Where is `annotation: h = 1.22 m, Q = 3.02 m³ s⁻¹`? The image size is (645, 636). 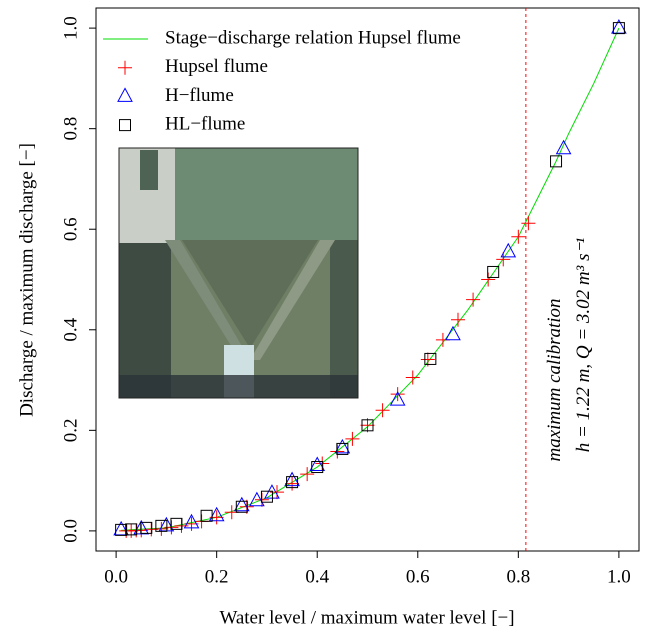
annotation: h = 1.22 m, Q = 3.02 m³ s⁻¹ is located at coordinates (583, 345).